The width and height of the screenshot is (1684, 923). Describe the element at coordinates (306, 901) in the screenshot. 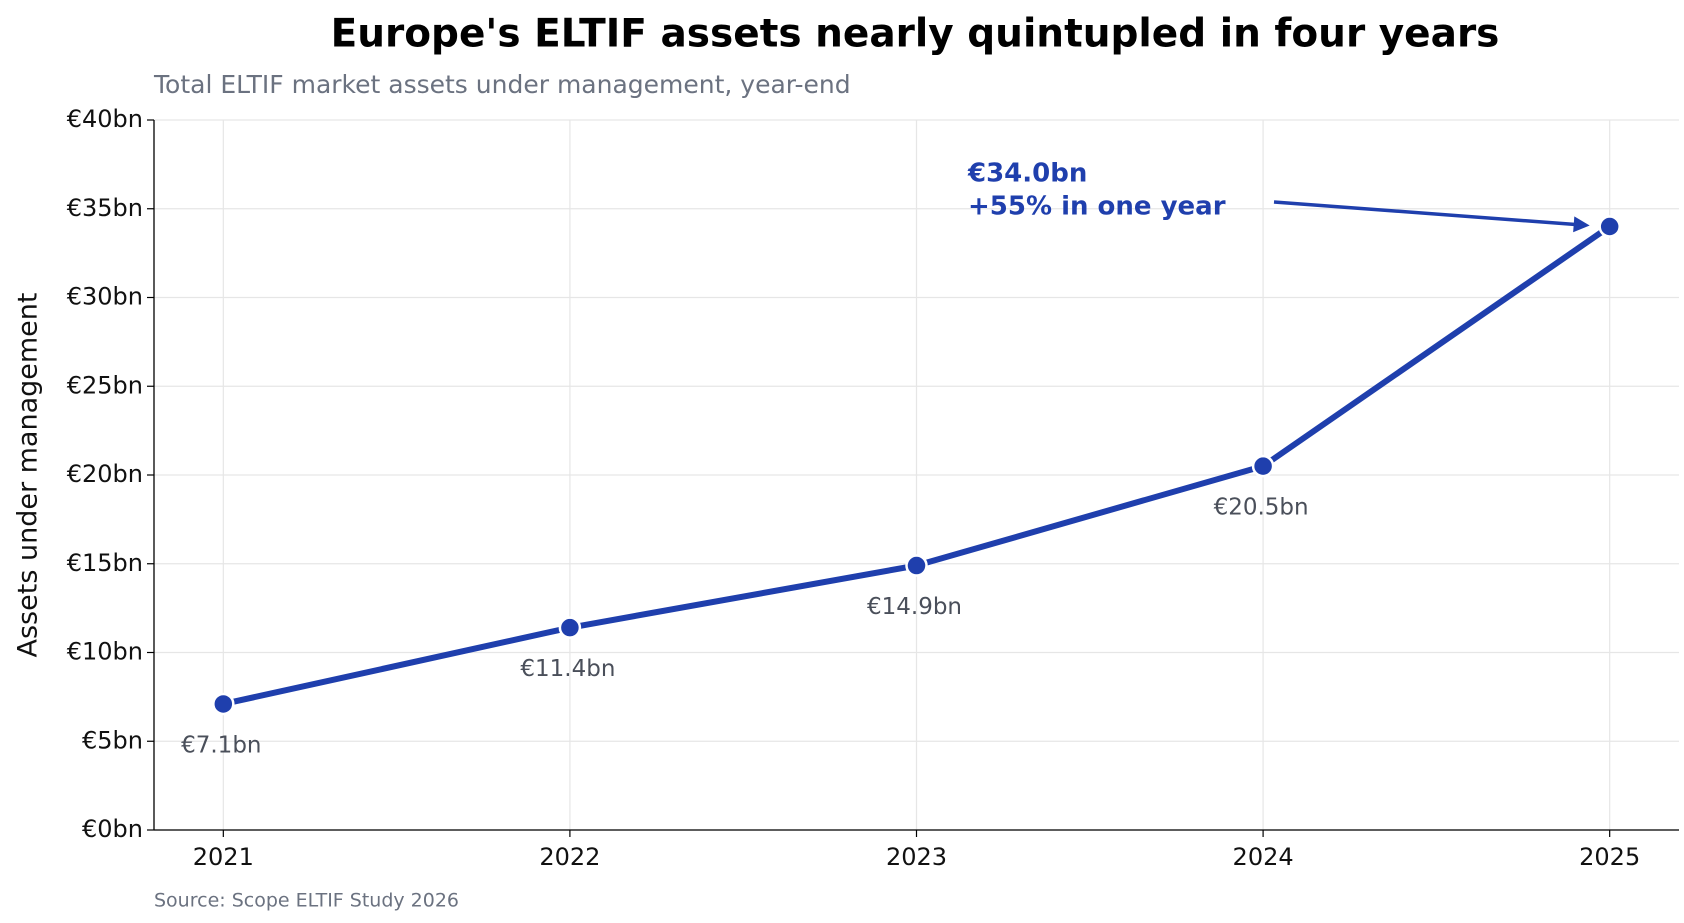

I see `source: Source: Scope ELTIF Study 2026` at that location.